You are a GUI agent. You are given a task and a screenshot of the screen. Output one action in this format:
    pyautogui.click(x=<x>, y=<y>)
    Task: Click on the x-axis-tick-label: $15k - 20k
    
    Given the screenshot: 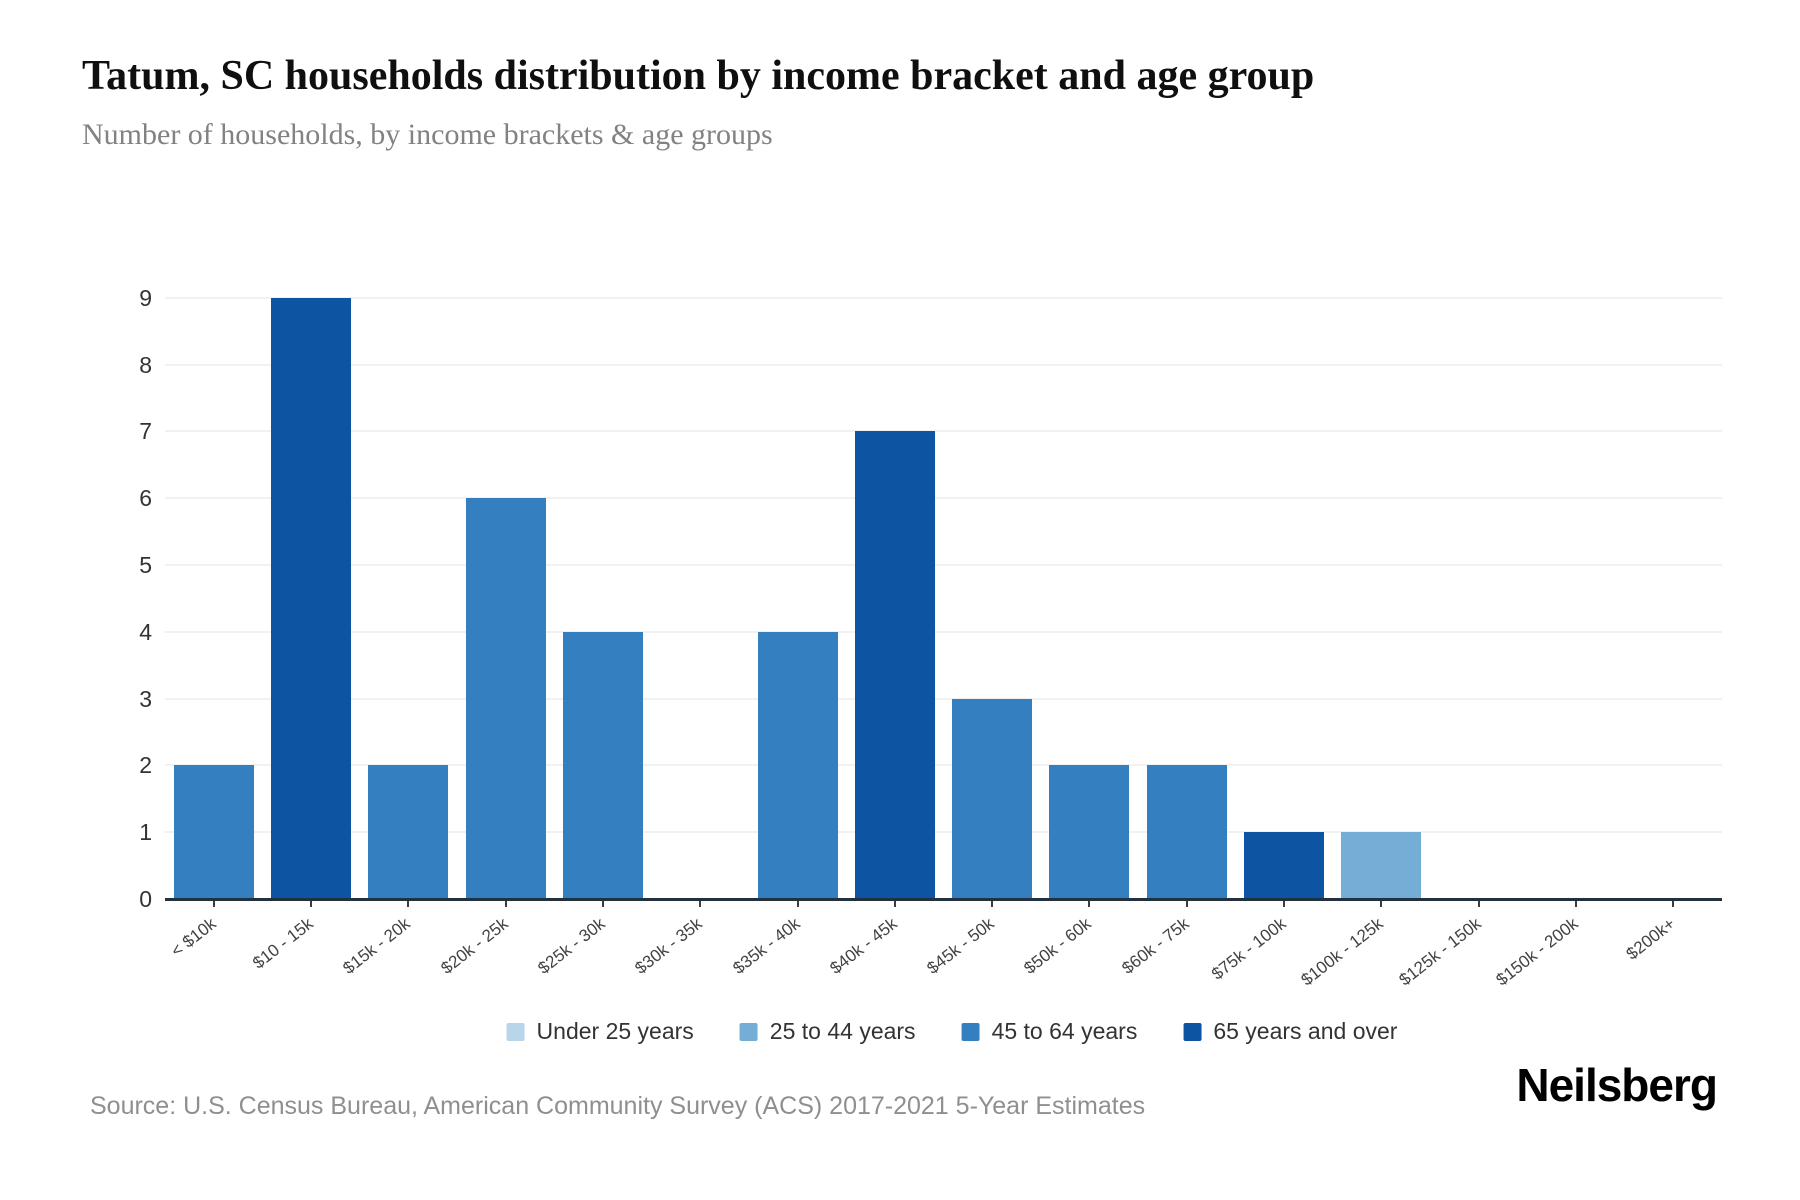 What is the action you would take?
    pyautogui.click(x=376, y=946)
    